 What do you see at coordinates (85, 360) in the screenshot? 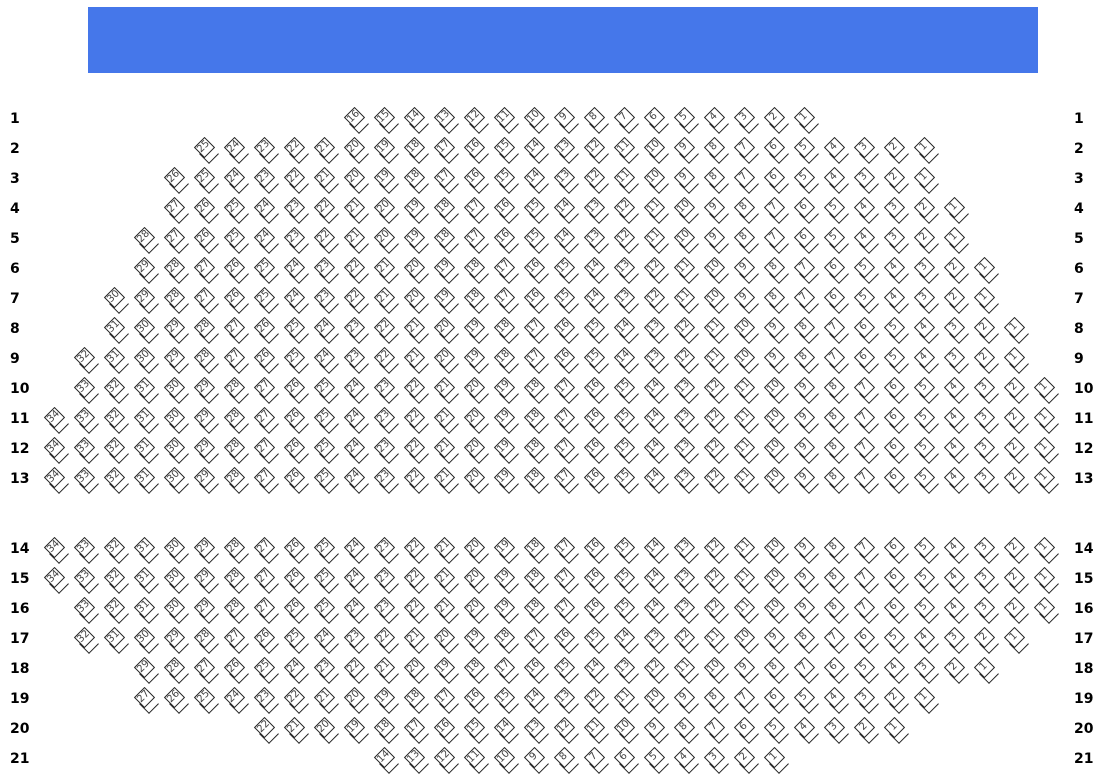
I see `seat: 32` at bounding box center [85, 360].